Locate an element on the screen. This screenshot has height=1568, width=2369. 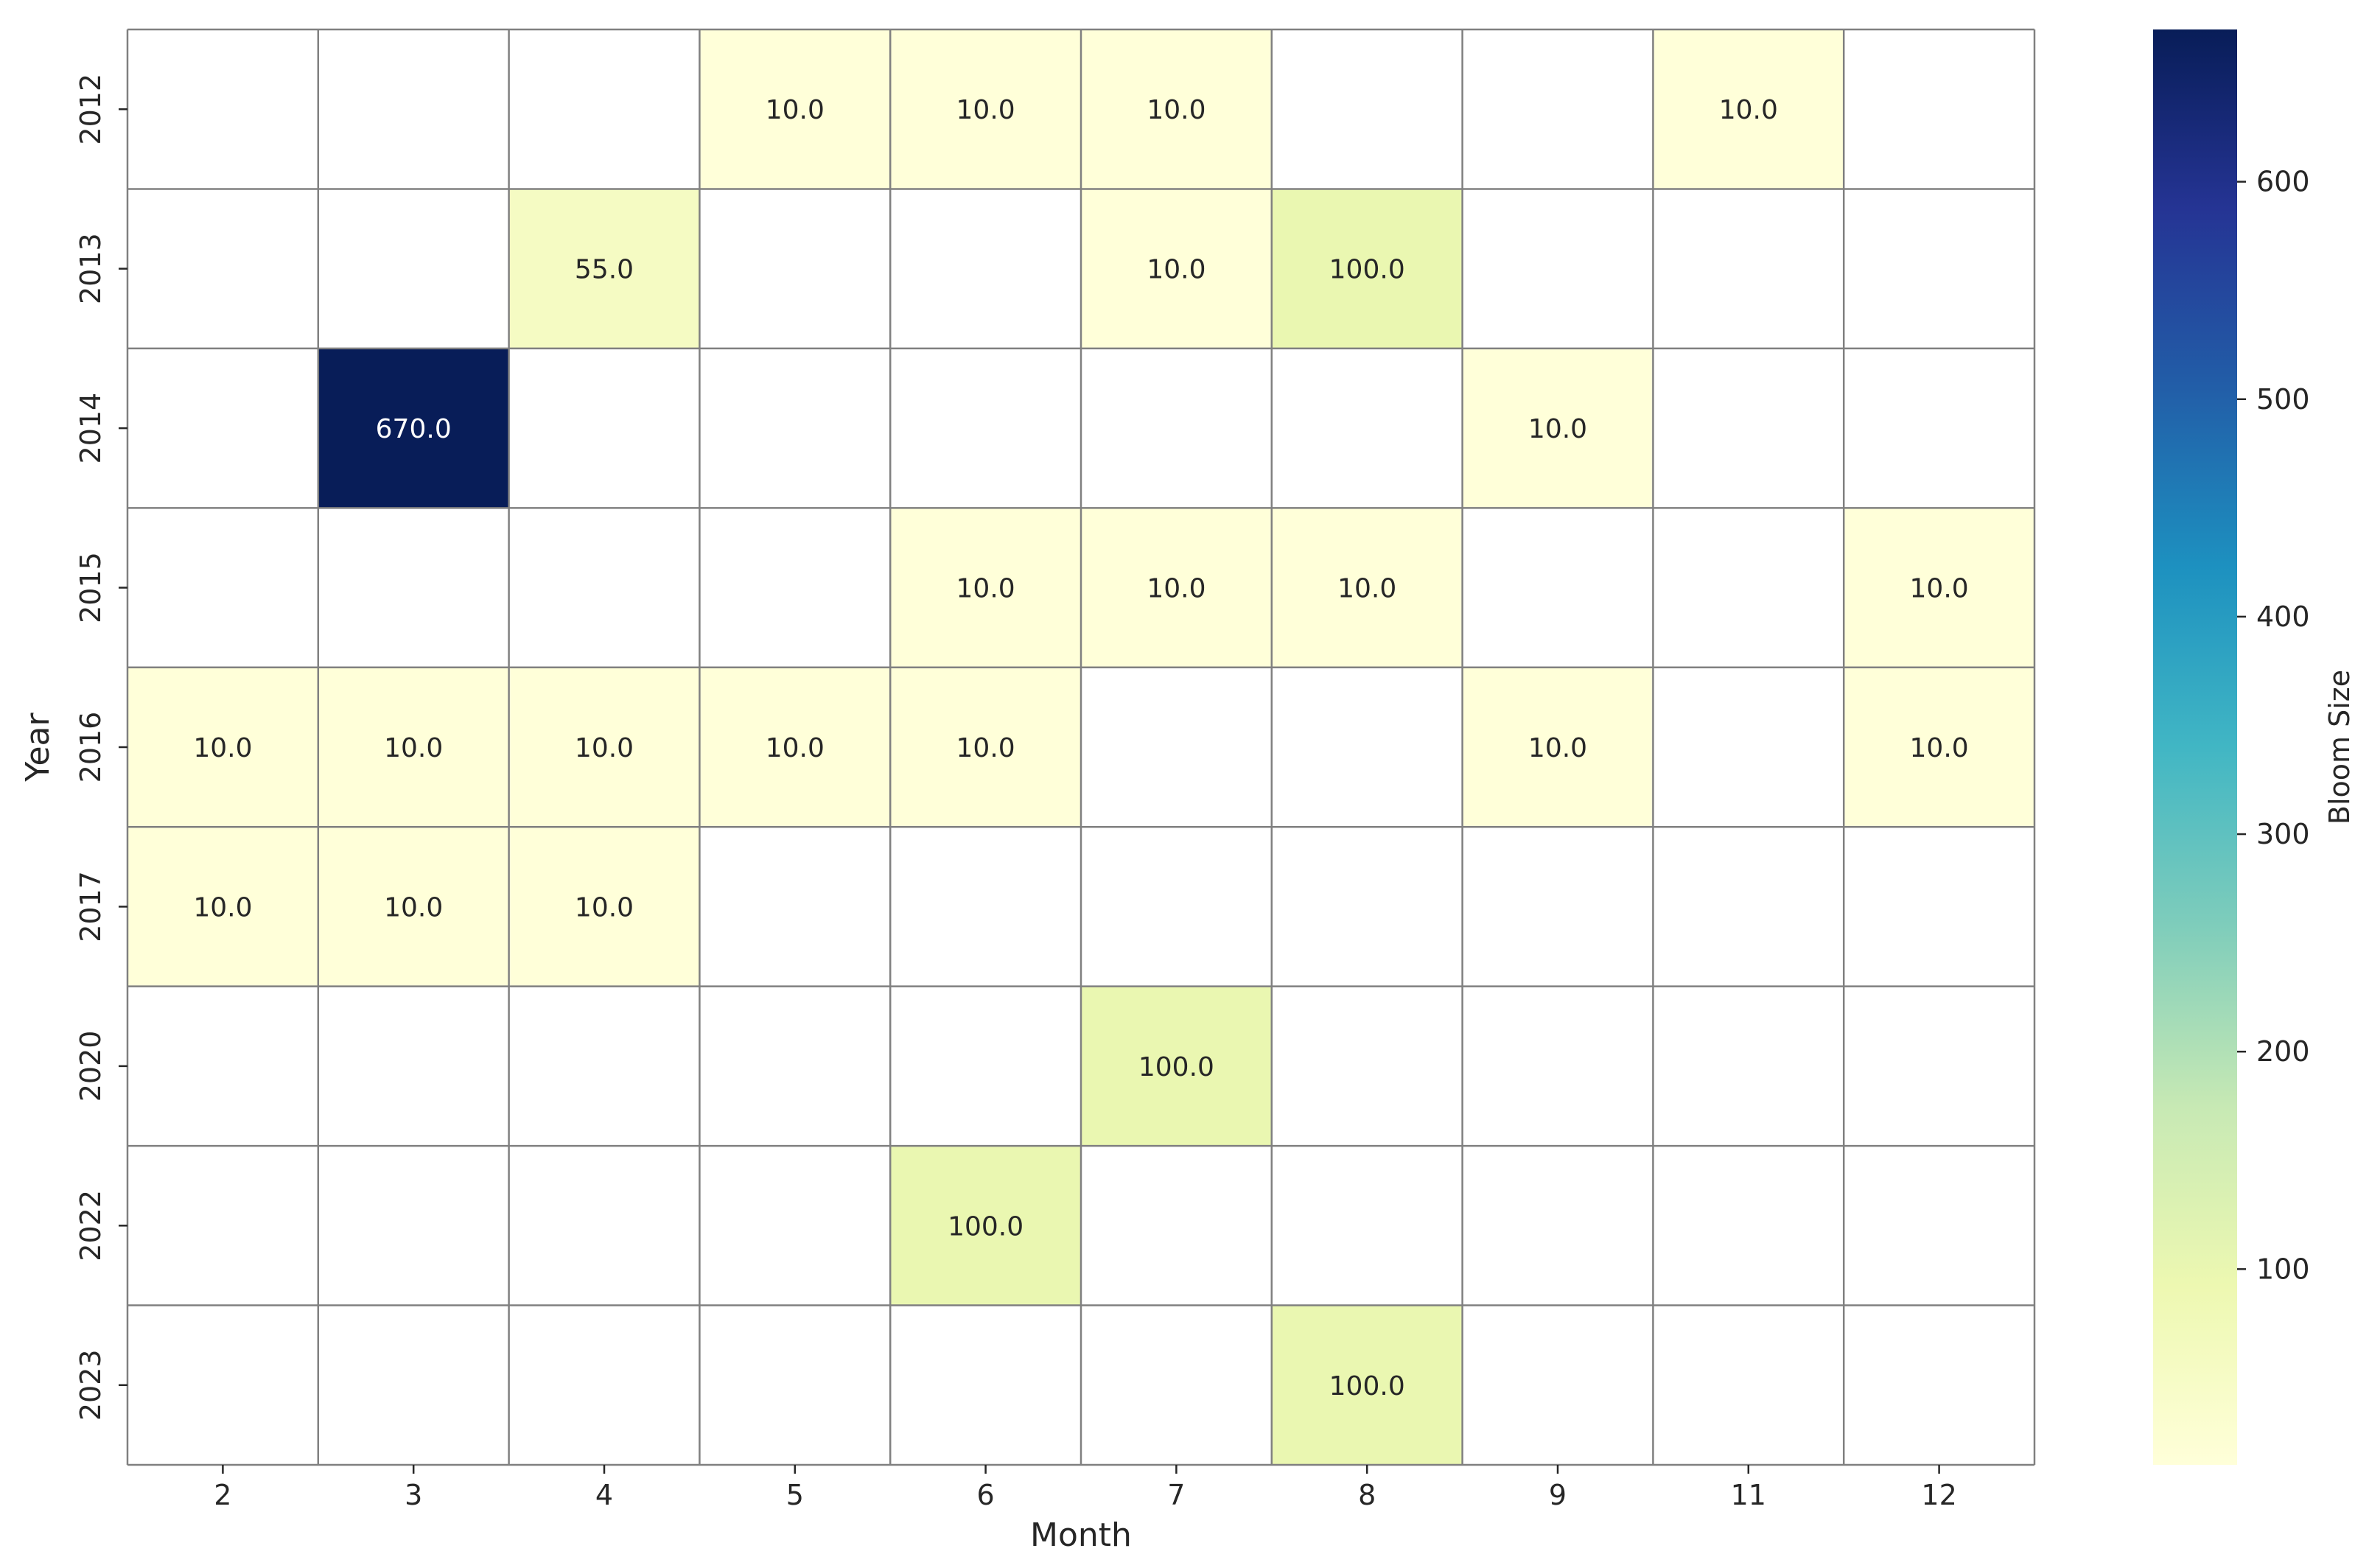
heatmap-cell-label-2017-4: 10.0 is located at coordinates (604, 907).